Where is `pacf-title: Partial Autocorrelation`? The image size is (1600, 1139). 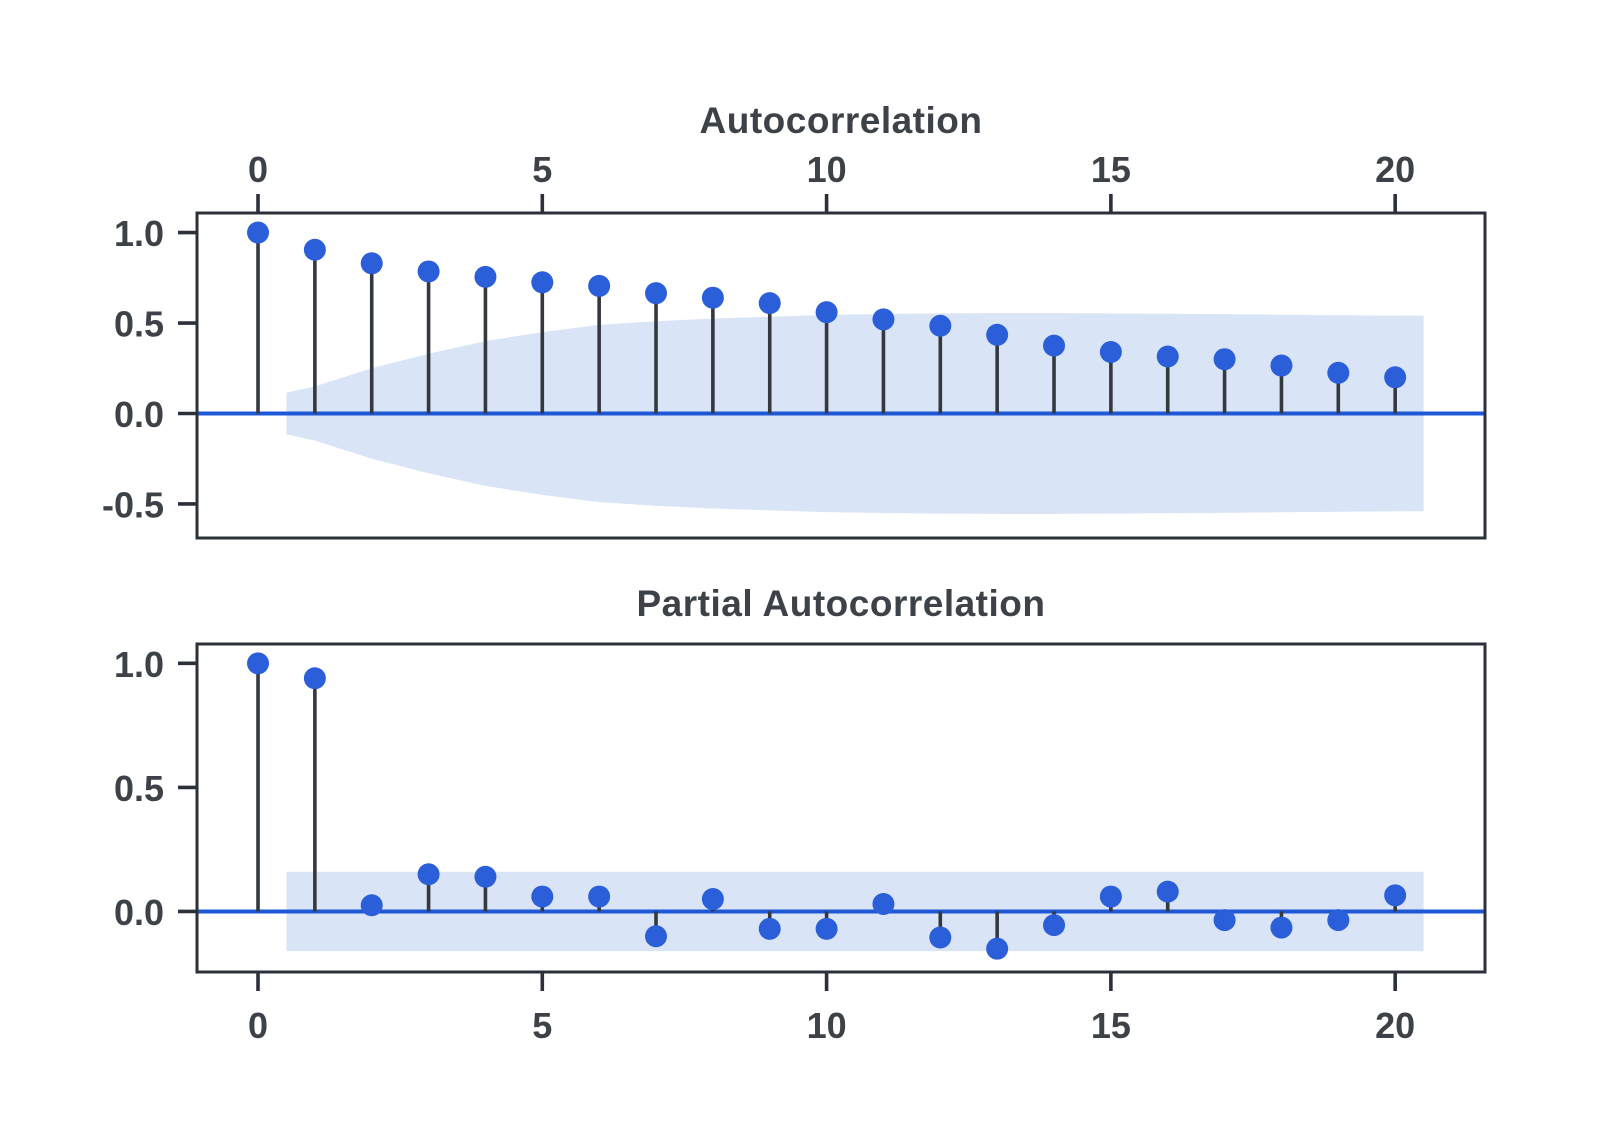 pacf-title: Partial Autocorrelation is located at coordinates (841, 603).